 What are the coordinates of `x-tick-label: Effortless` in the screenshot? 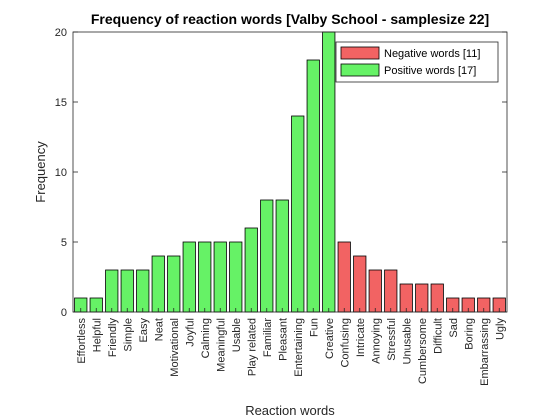 It's located at (82, 341).